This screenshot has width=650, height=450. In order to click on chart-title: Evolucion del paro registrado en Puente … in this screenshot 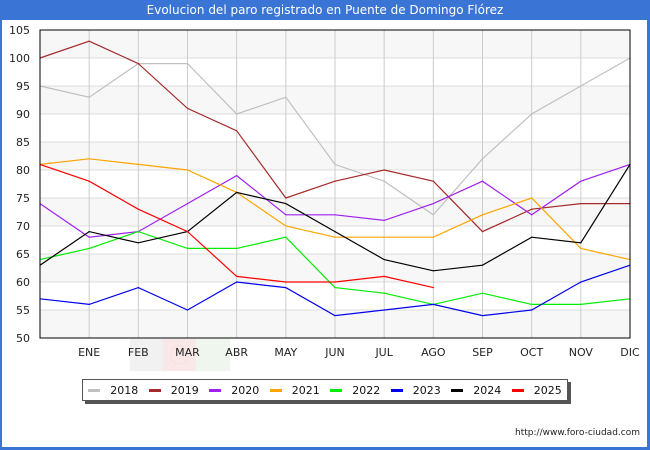, I will do `click(325, 10)`.